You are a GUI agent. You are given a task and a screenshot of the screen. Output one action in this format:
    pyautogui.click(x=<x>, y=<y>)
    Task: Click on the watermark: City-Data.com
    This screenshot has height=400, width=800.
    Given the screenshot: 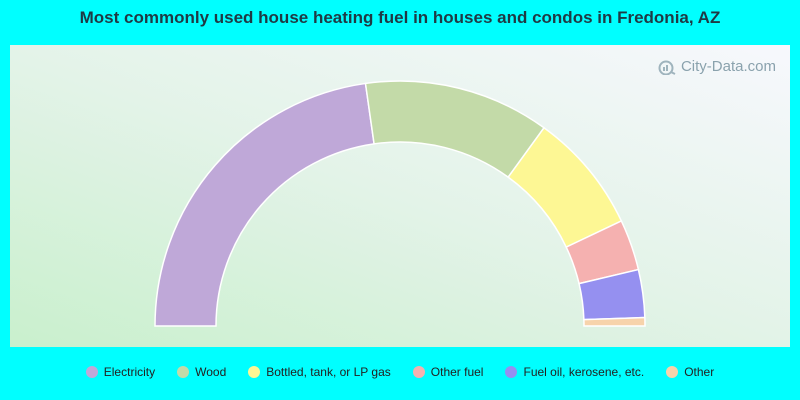 What is the action you would take?
    pyautogui.click(x=716, y=66)
    